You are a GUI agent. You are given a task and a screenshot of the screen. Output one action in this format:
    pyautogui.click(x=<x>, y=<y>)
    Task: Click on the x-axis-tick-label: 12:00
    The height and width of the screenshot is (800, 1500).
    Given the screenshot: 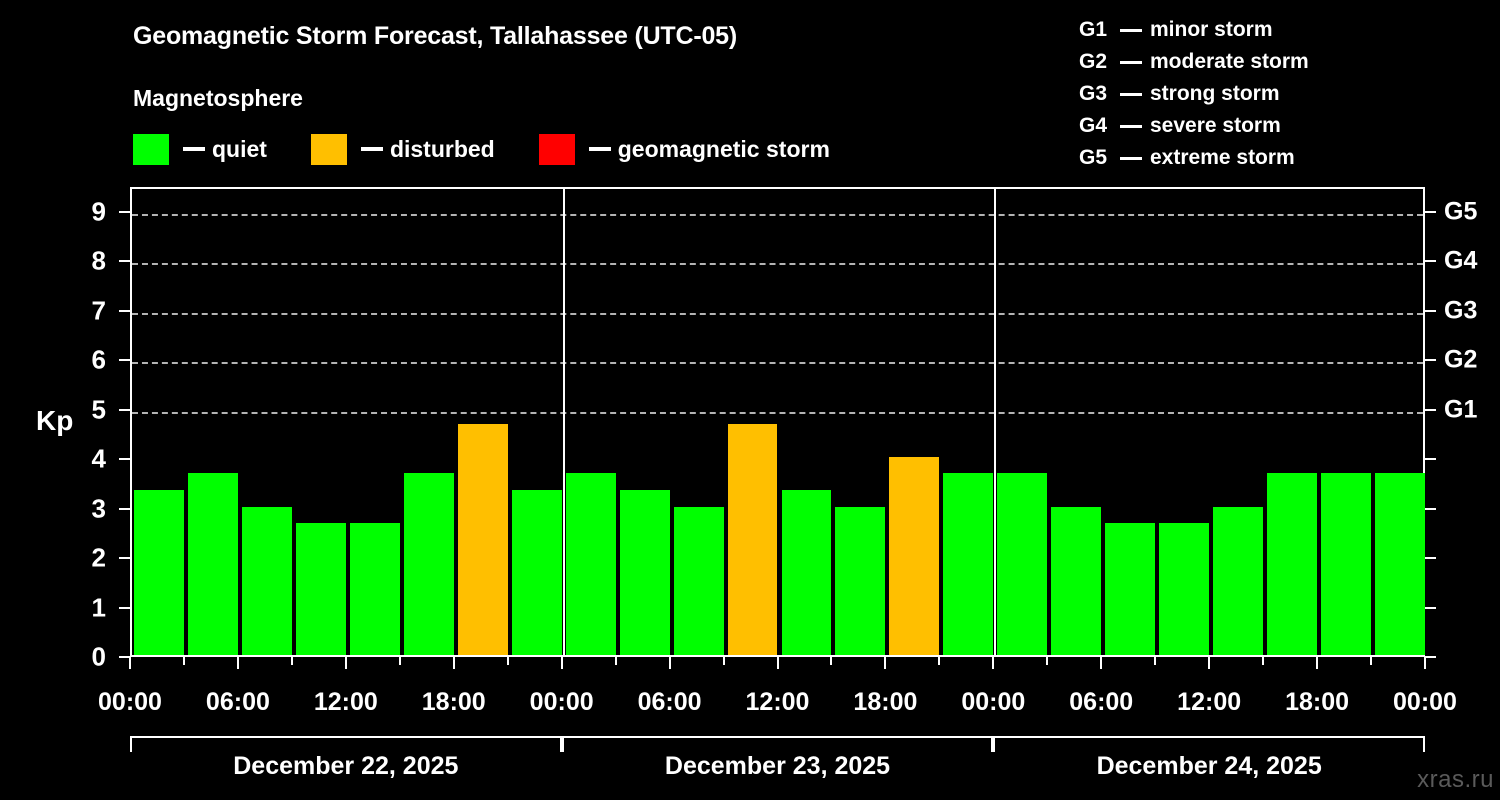 What is the action you would take?
    pyautogui.click(x=777, y=702)
    